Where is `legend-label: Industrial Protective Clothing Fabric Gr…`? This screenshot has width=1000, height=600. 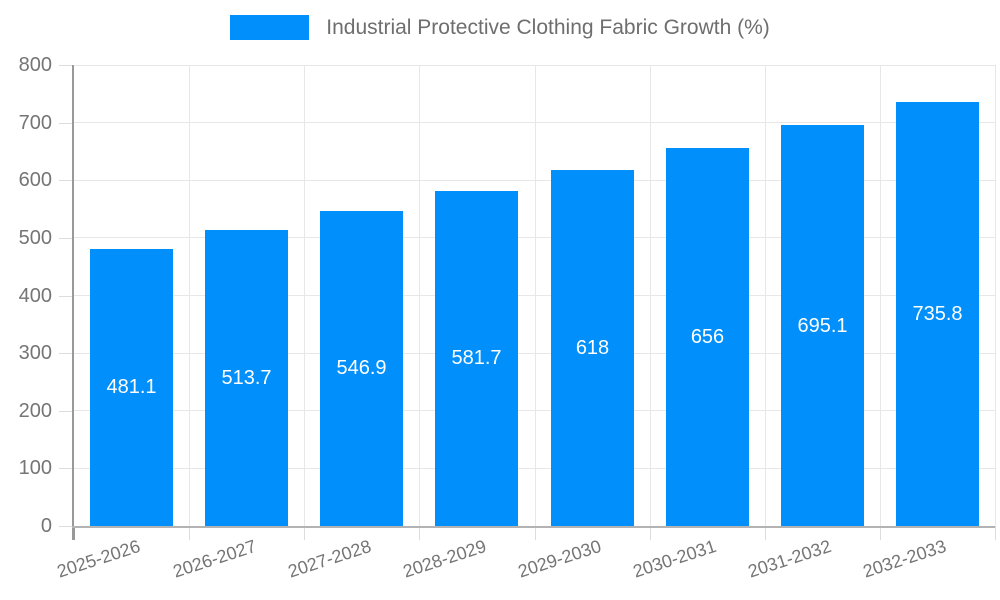 legend-label: Industrial Protective Clothing Fabric Gr… is located at coordinates (548, 27).